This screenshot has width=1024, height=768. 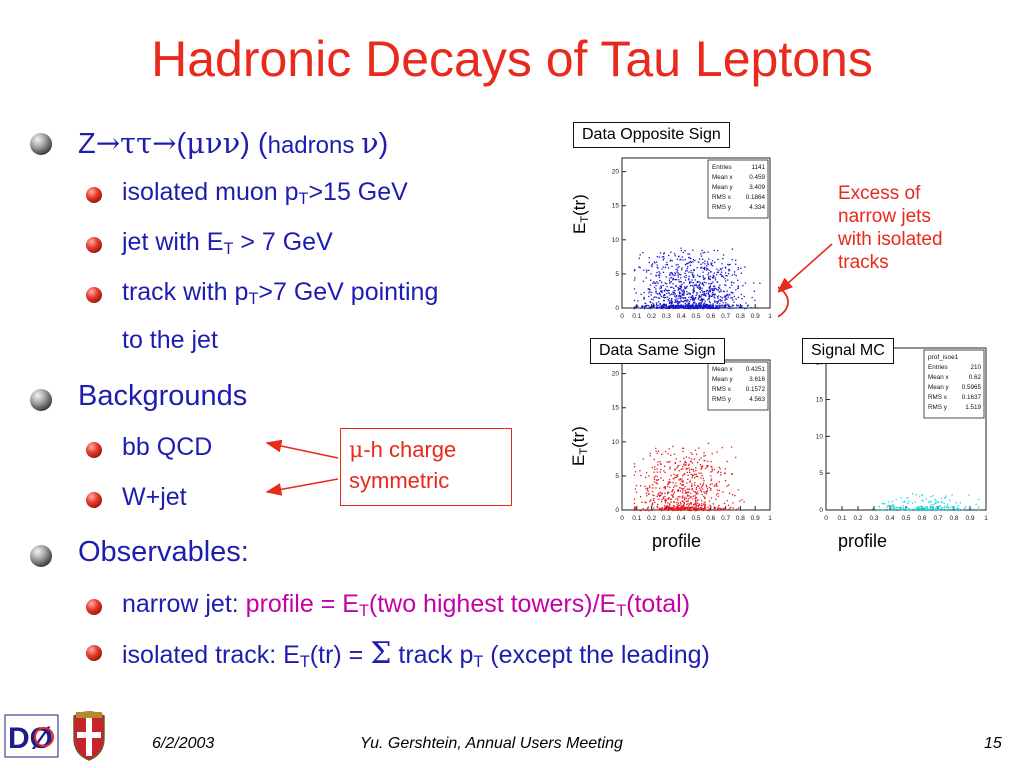 What do you see at coordinates (826, 518) in the screenshot?
I see `x-tick-label: 0` at bounding box center [826, 518].